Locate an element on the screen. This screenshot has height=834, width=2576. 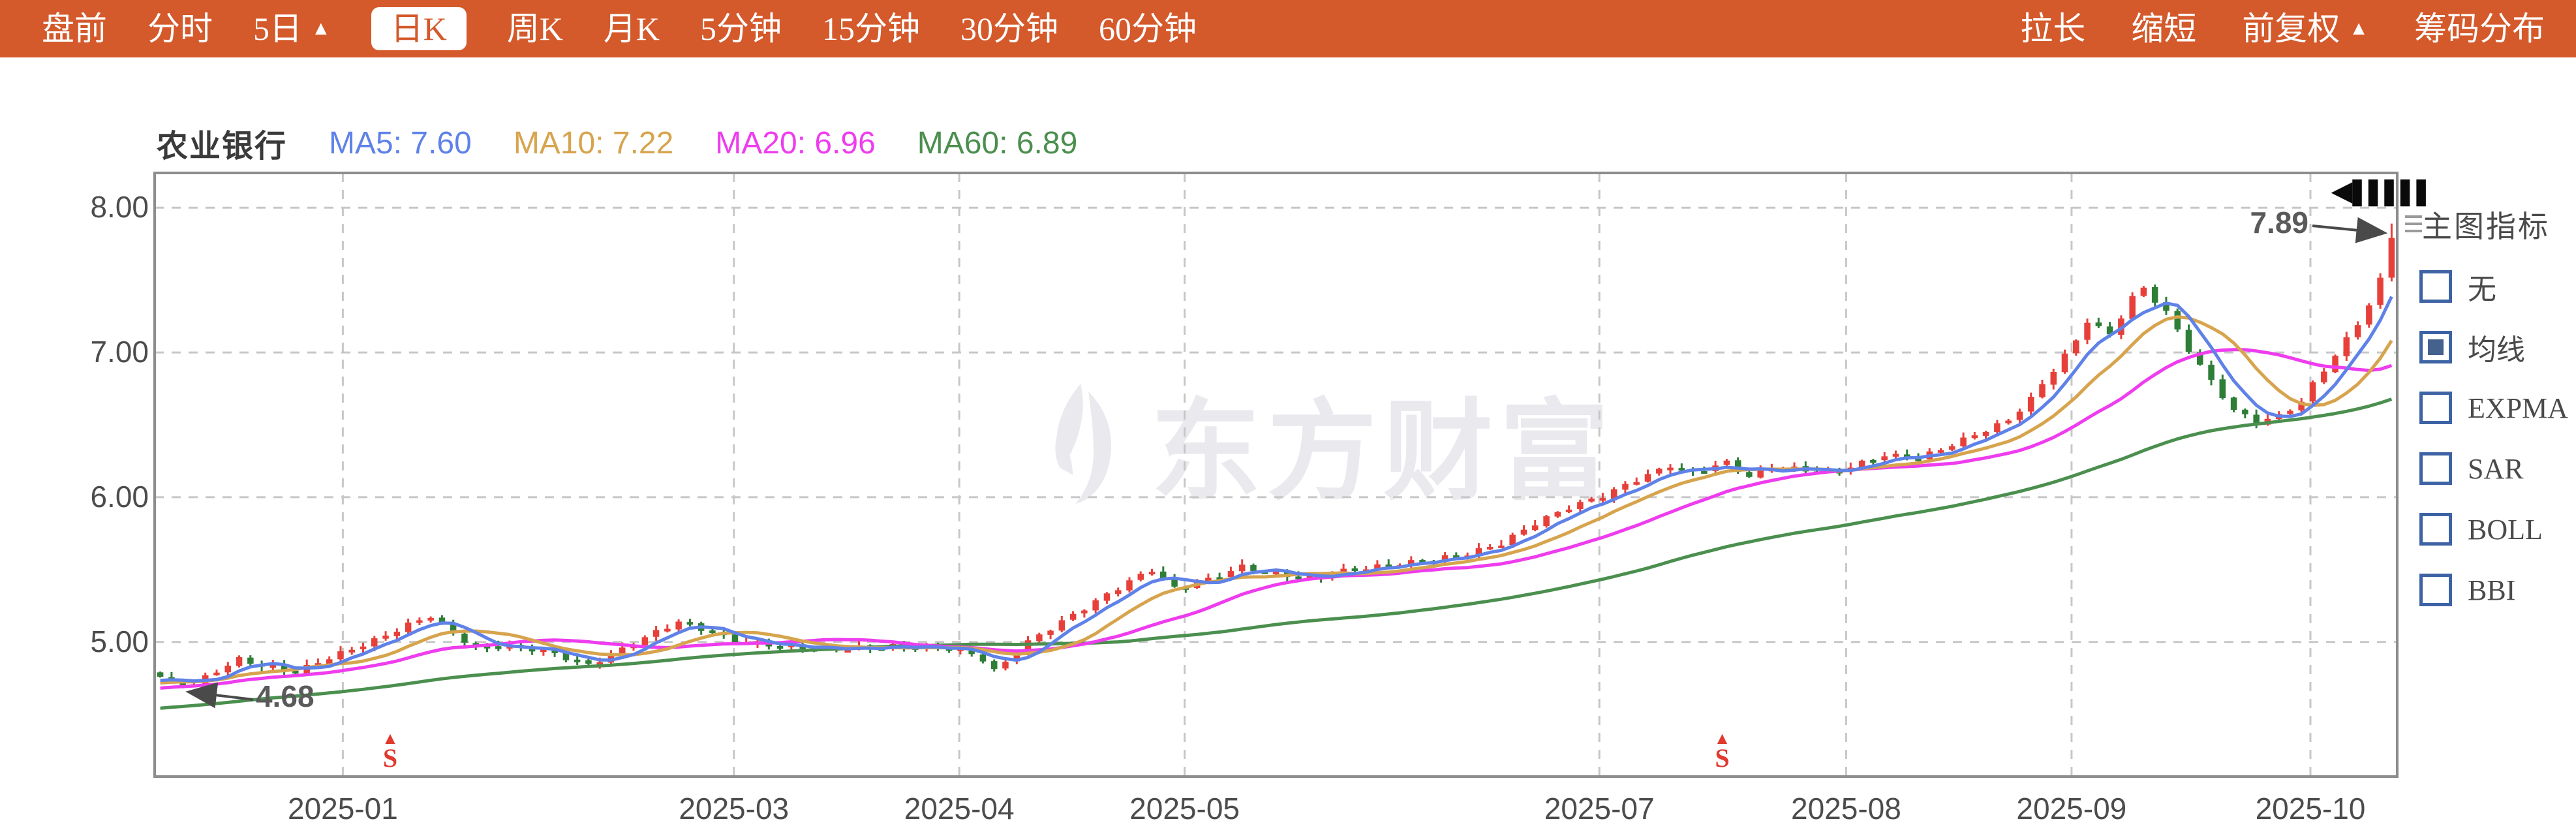
indicator-option-label: SAR is located at coordinates (2496, 468).